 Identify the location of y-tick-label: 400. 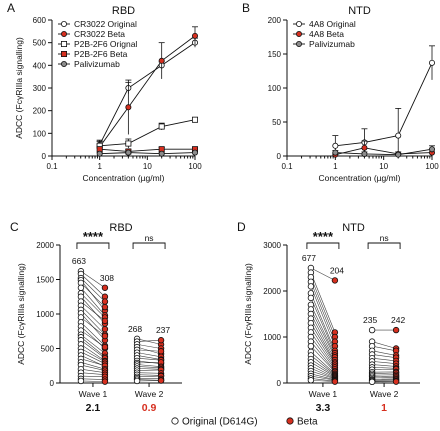
(40, 65).